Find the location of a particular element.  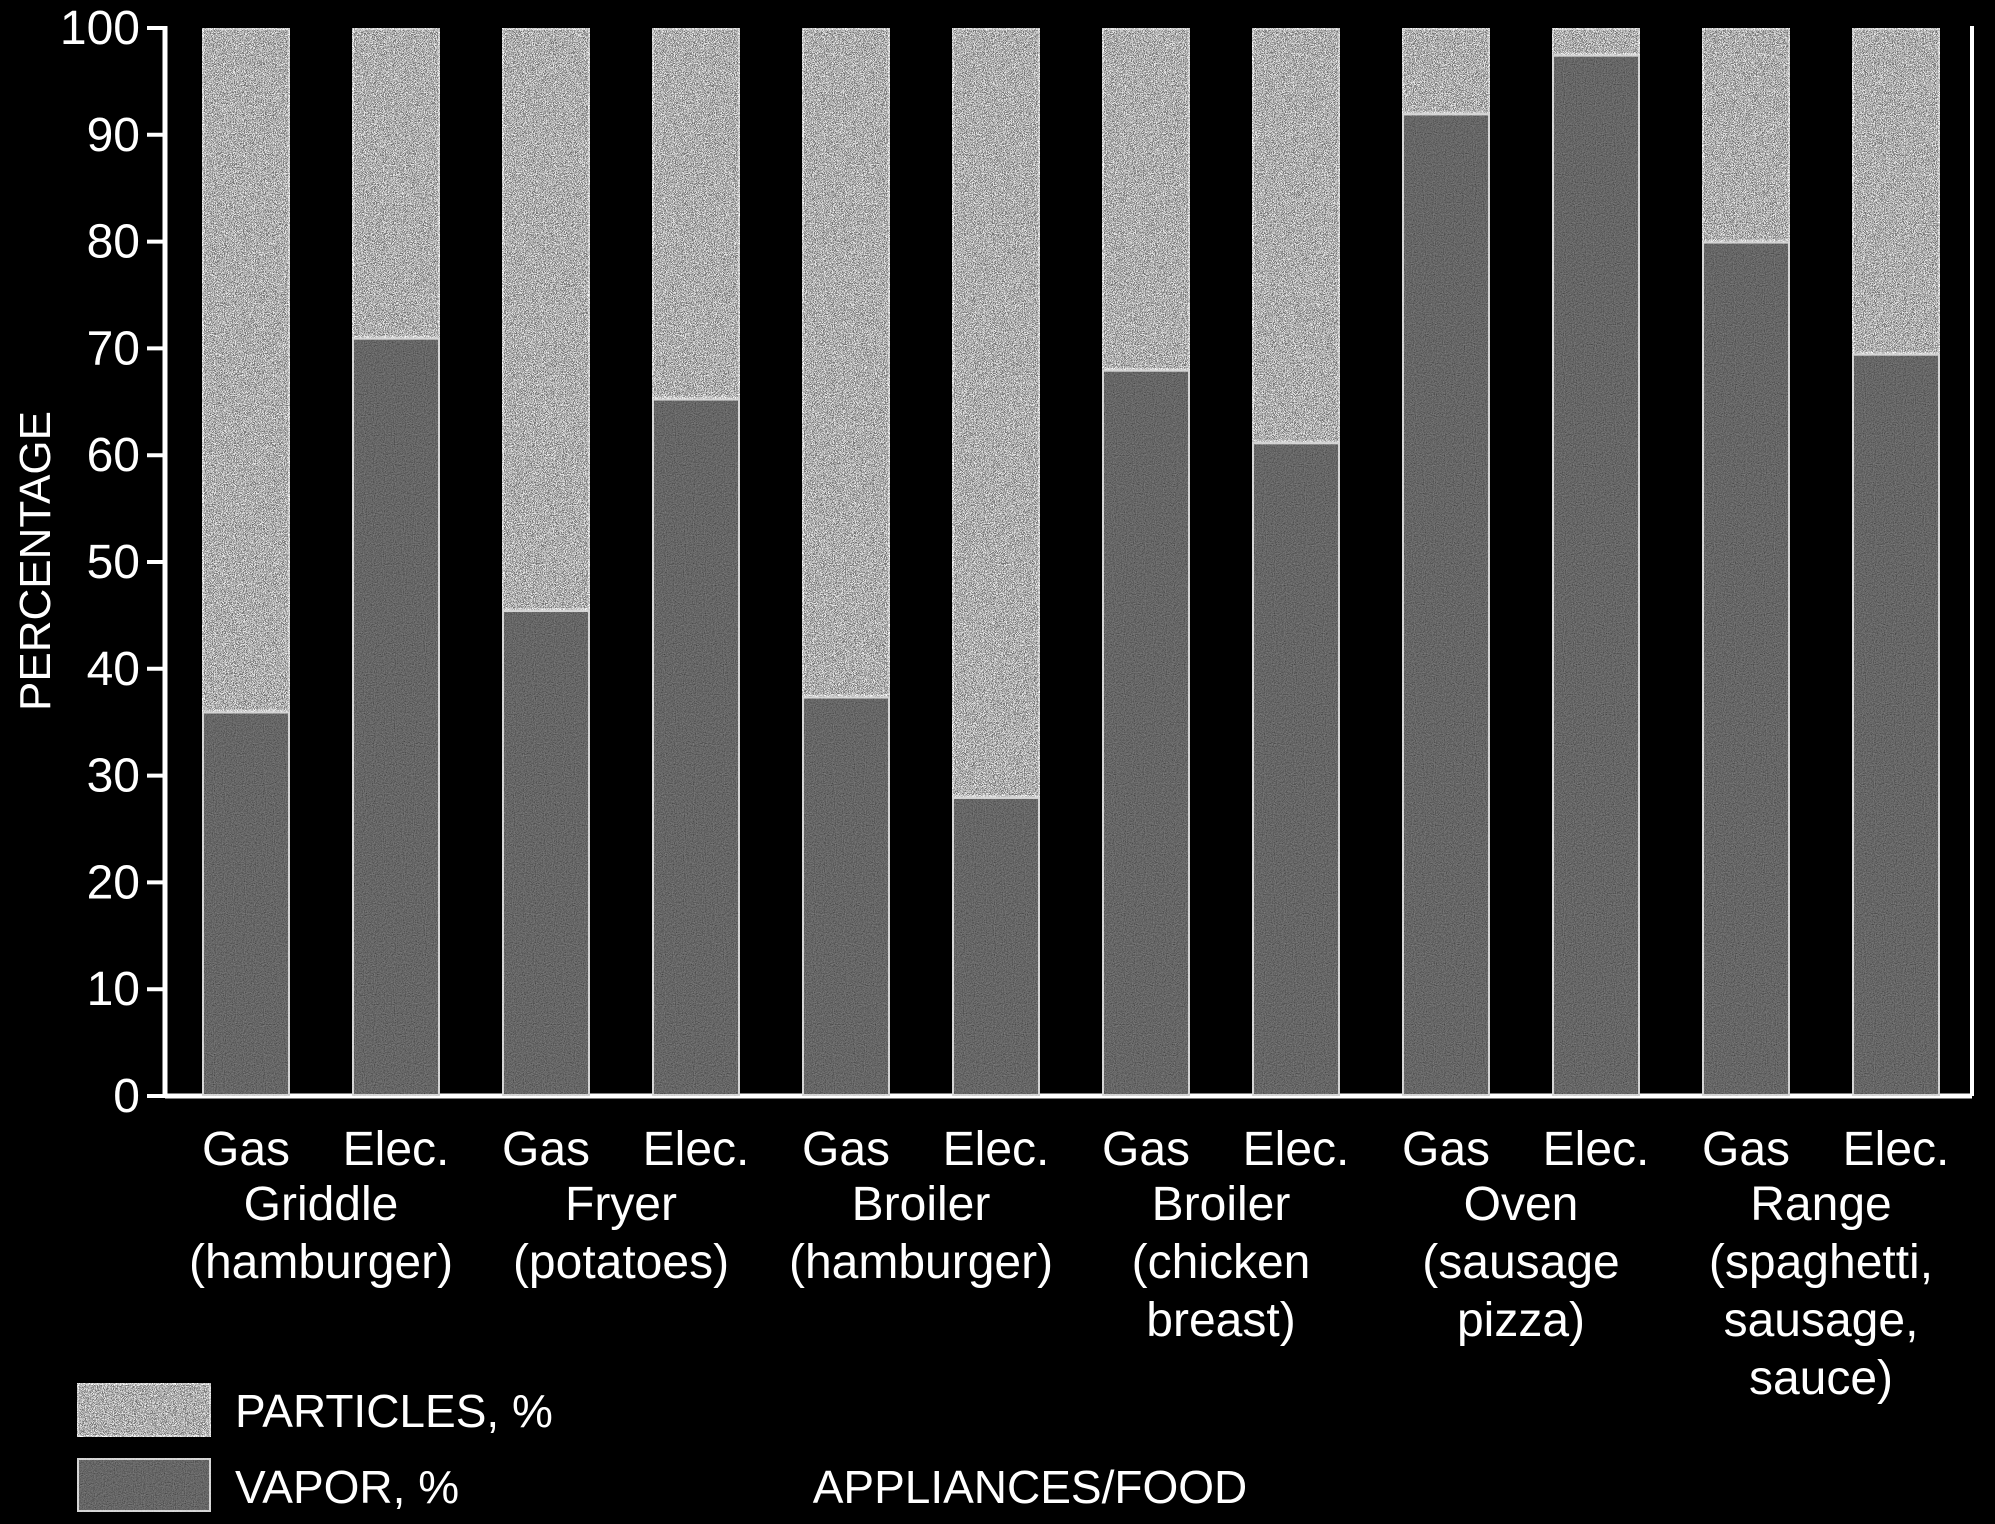

legend-label-vapor: VAPOR, % is located at coordinates (347, 1487).